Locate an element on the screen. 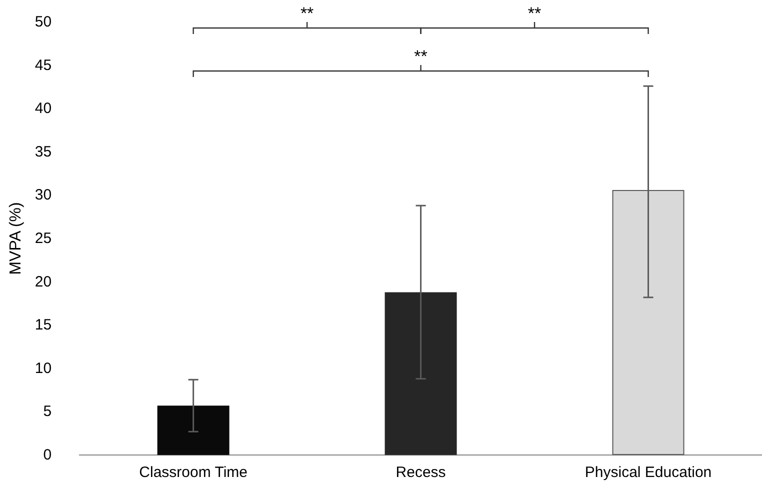 The image size is (762, 490). y-tick-label: 35 is located at coordinates (43, 151).